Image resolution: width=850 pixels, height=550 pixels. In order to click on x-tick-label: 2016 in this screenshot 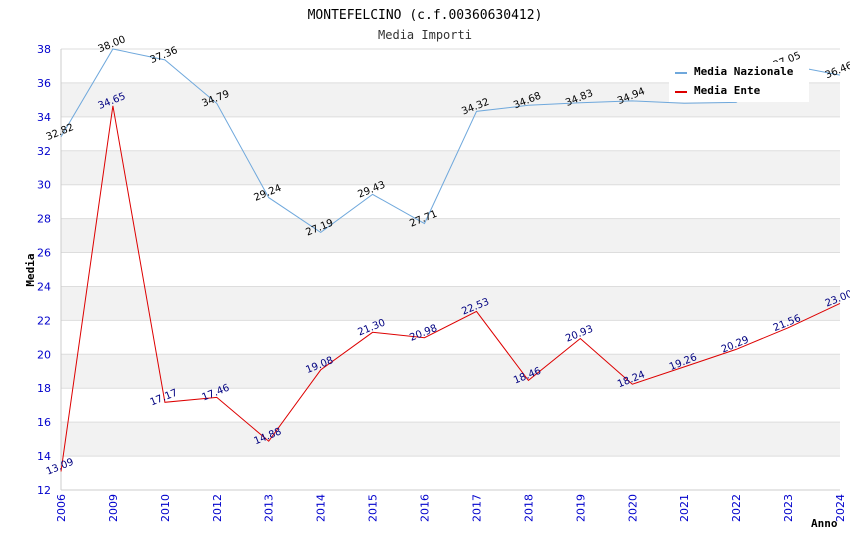, I will do `click(425, 508)`.